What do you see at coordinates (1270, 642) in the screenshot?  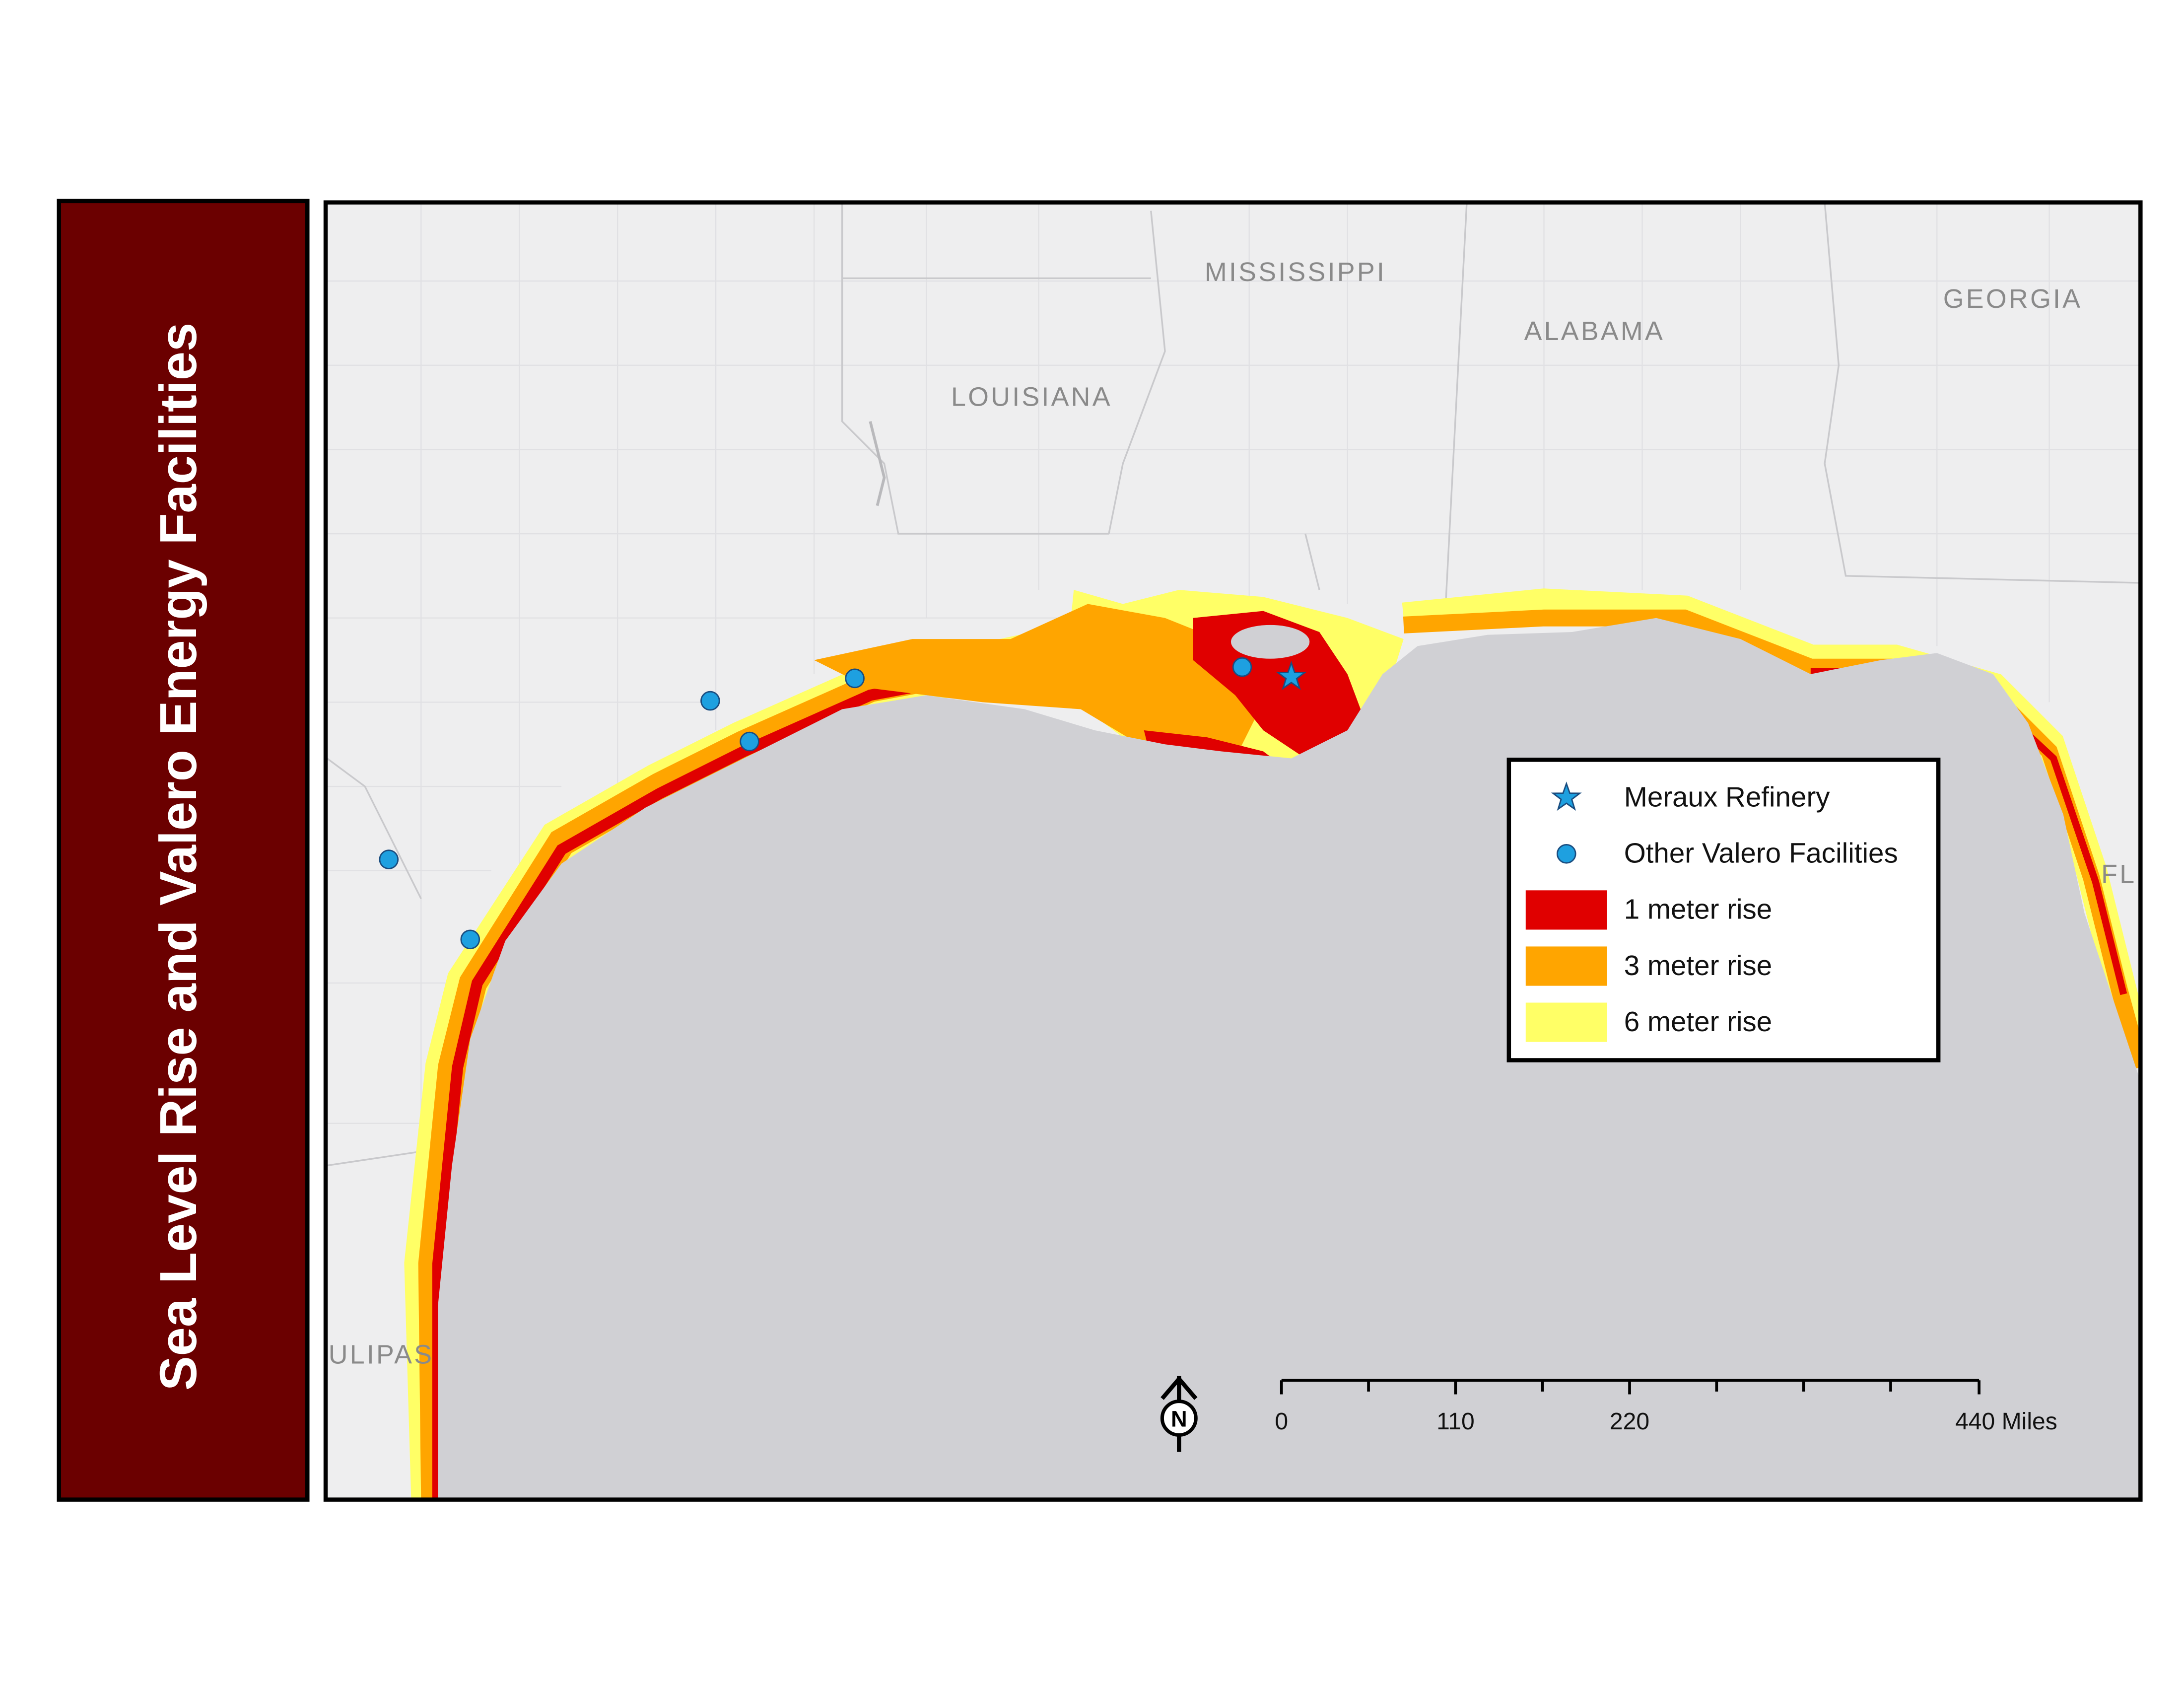 I see `lake` at bounding box center [1270, 642].